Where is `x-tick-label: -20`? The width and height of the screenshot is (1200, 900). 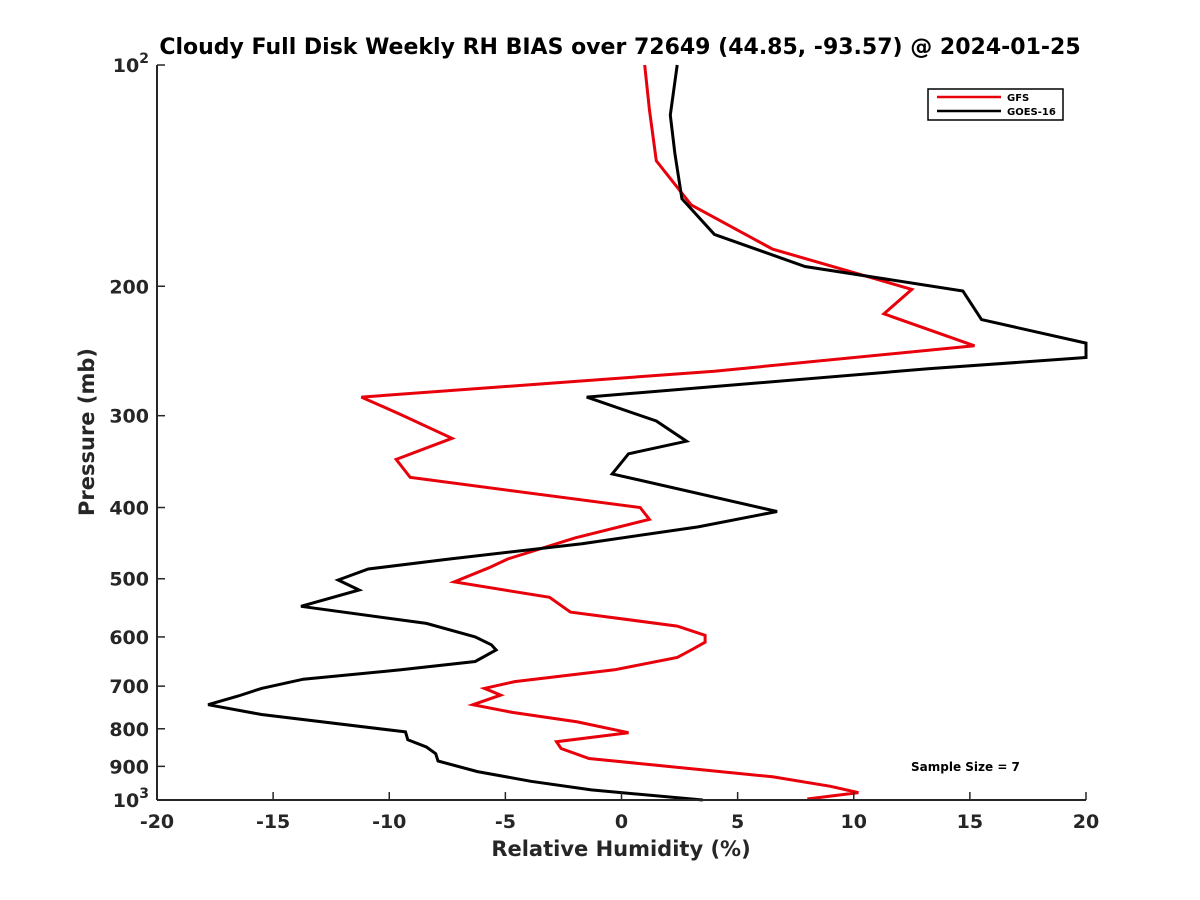
x-tick-label: -20 is located at coordinates (157, 822).